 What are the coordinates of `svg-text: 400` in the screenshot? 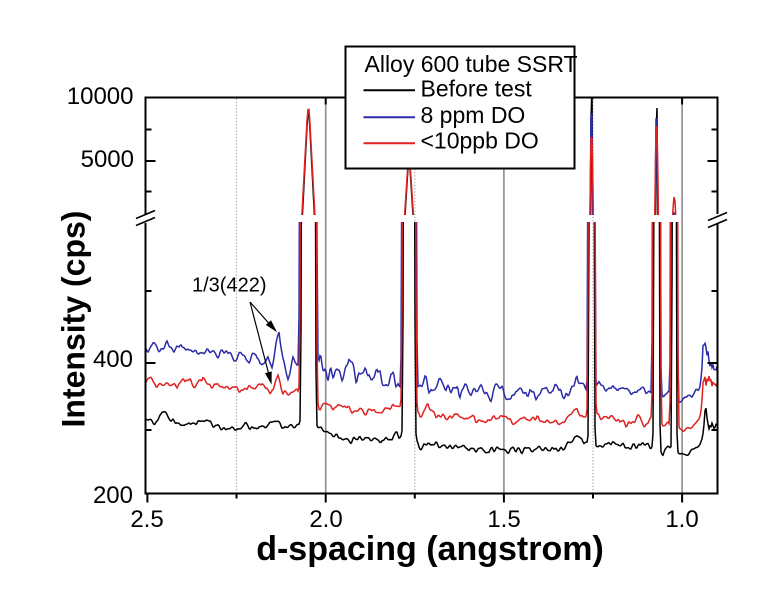 It's located at (113, 359).